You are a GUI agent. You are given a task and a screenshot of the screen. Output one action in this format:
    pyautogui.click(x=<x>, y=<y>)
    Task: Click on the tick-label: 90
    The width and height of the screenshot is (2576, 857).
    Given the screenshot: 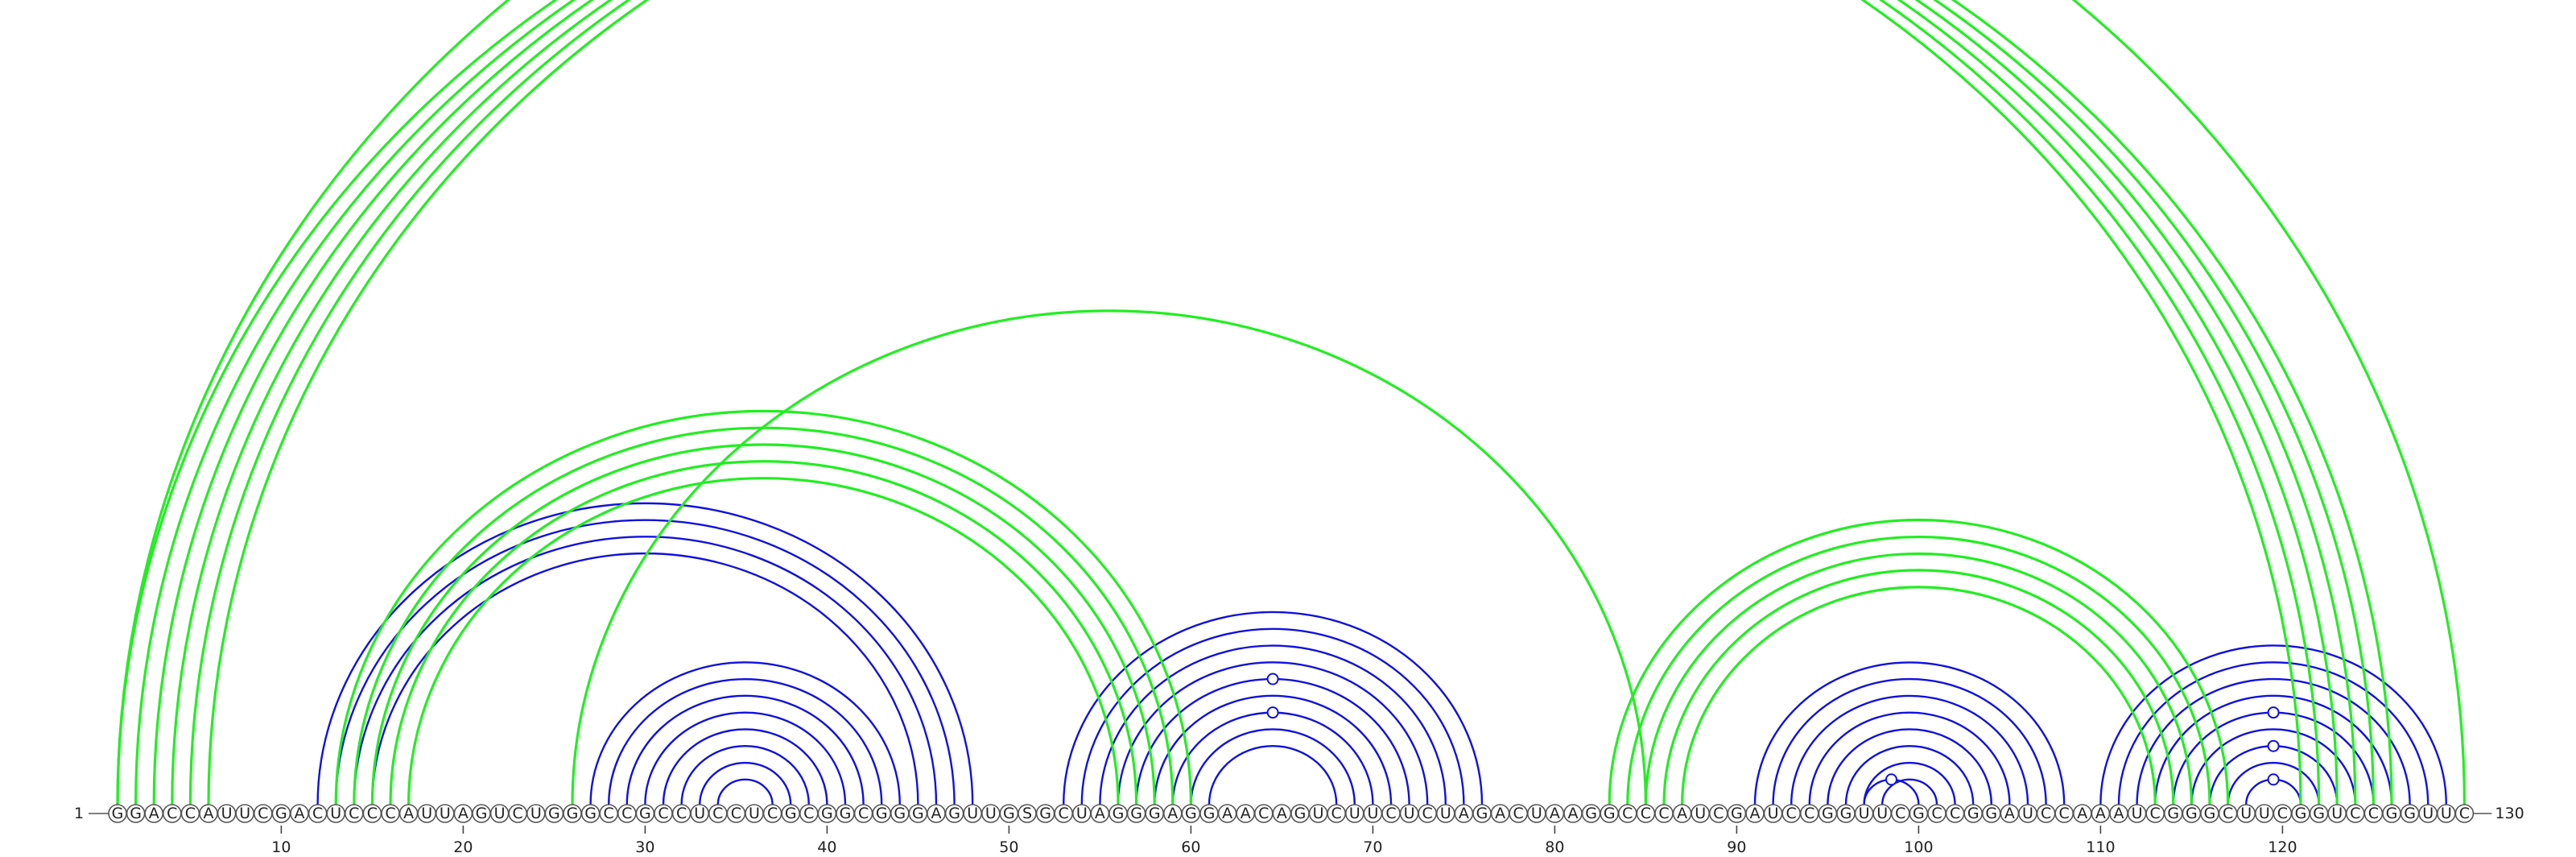 What is the action you would take?
    pyautogui.click(x=1736, y=847)
    